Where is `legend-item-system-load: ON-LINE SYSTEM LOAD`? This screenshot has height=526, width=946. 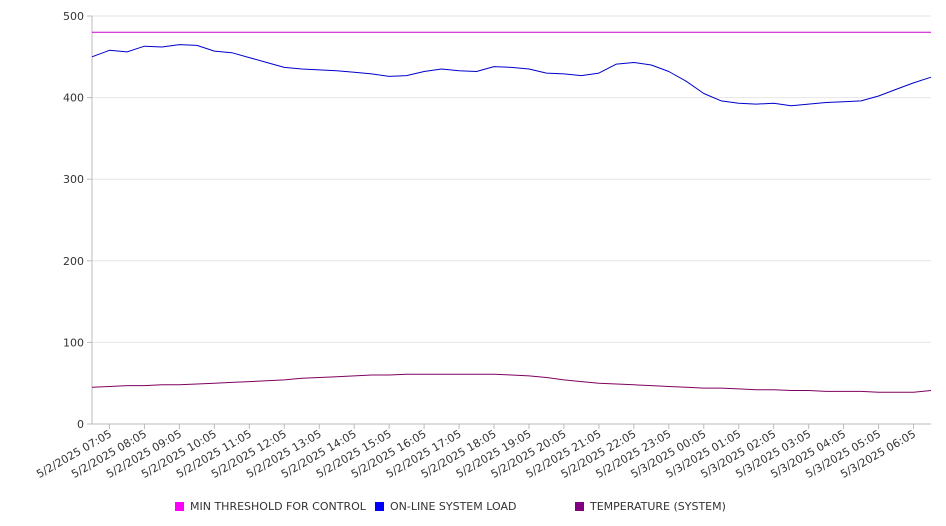 legend-item-system-load: ON-LINE SYSTEM LOAD is located at coordinates (445, 506).